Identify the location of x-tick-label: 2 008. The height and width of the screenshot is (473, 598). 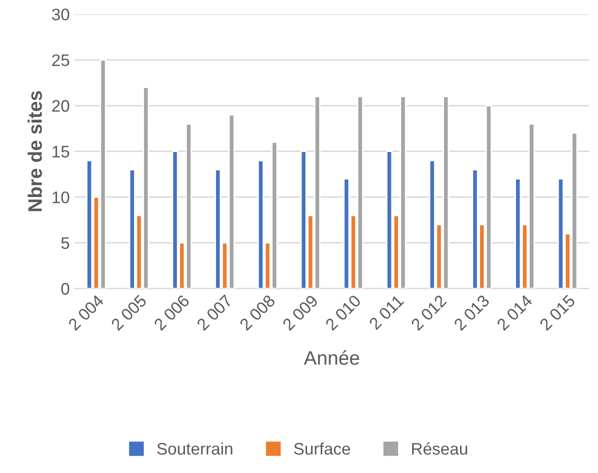
(257, 312).